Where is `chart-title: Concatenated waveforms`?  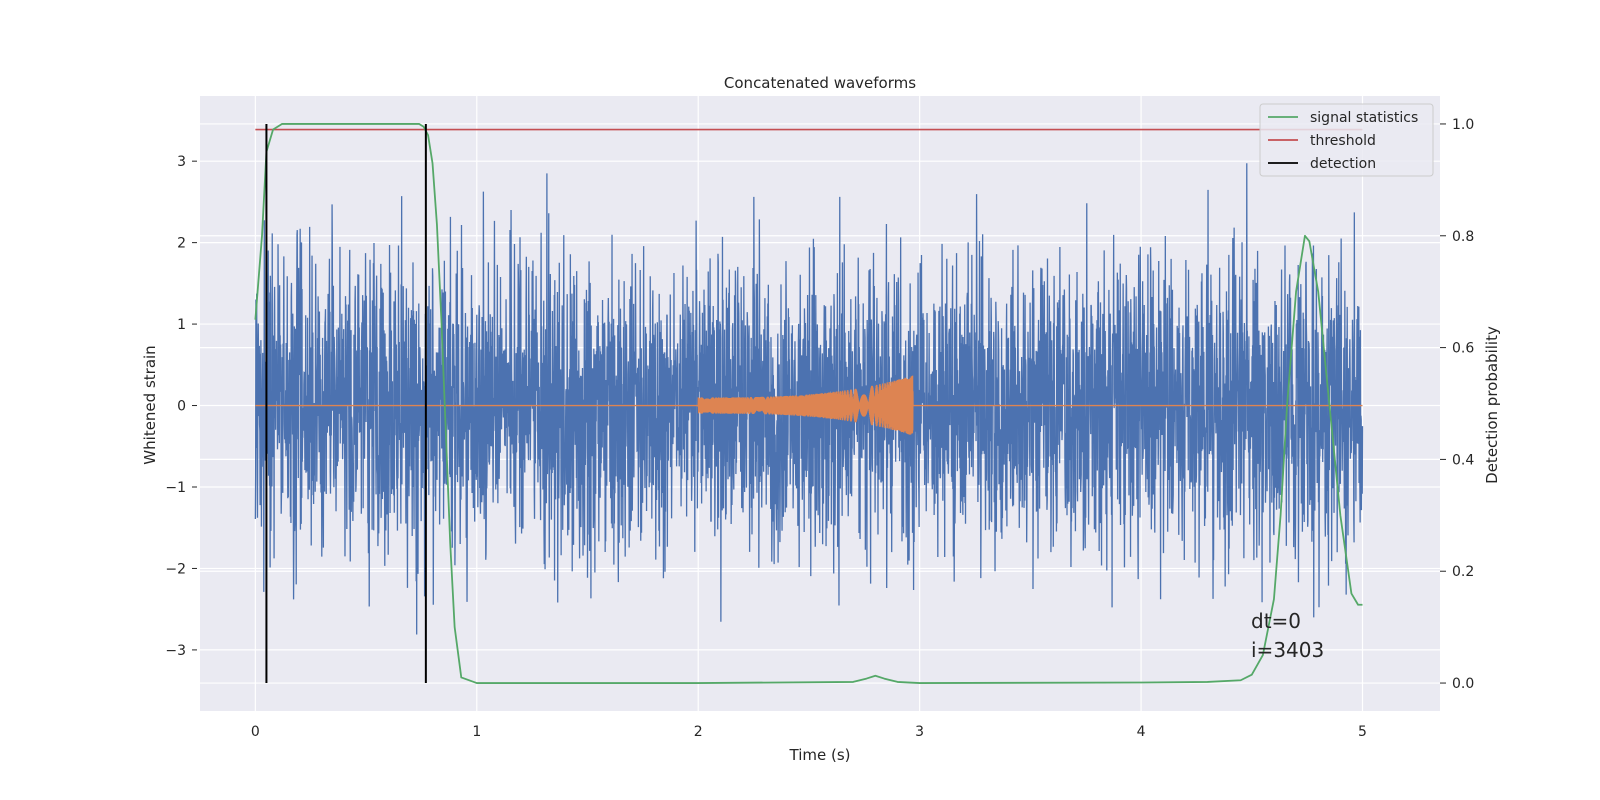 chart-title: Concatenated waveforms is located at coordinates (820, 83).